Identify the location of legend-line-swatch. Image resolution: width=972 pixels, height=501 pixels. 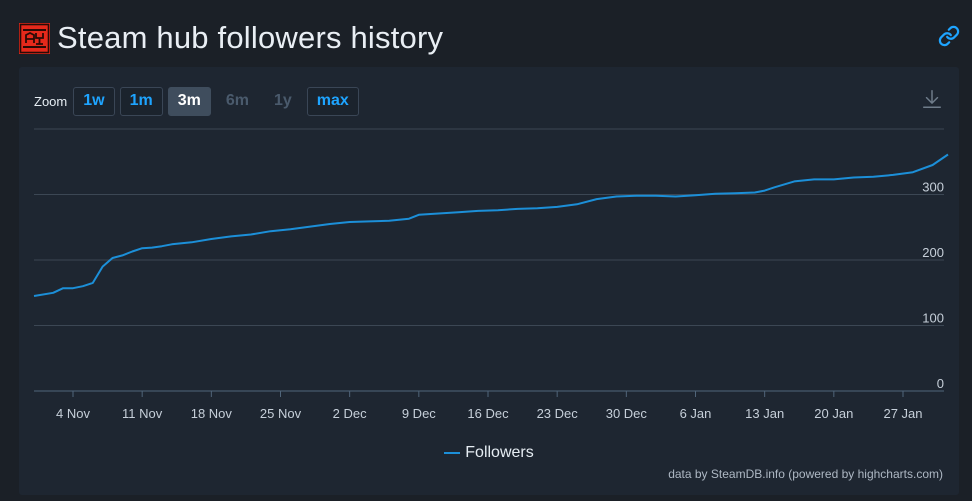
(452, 453).